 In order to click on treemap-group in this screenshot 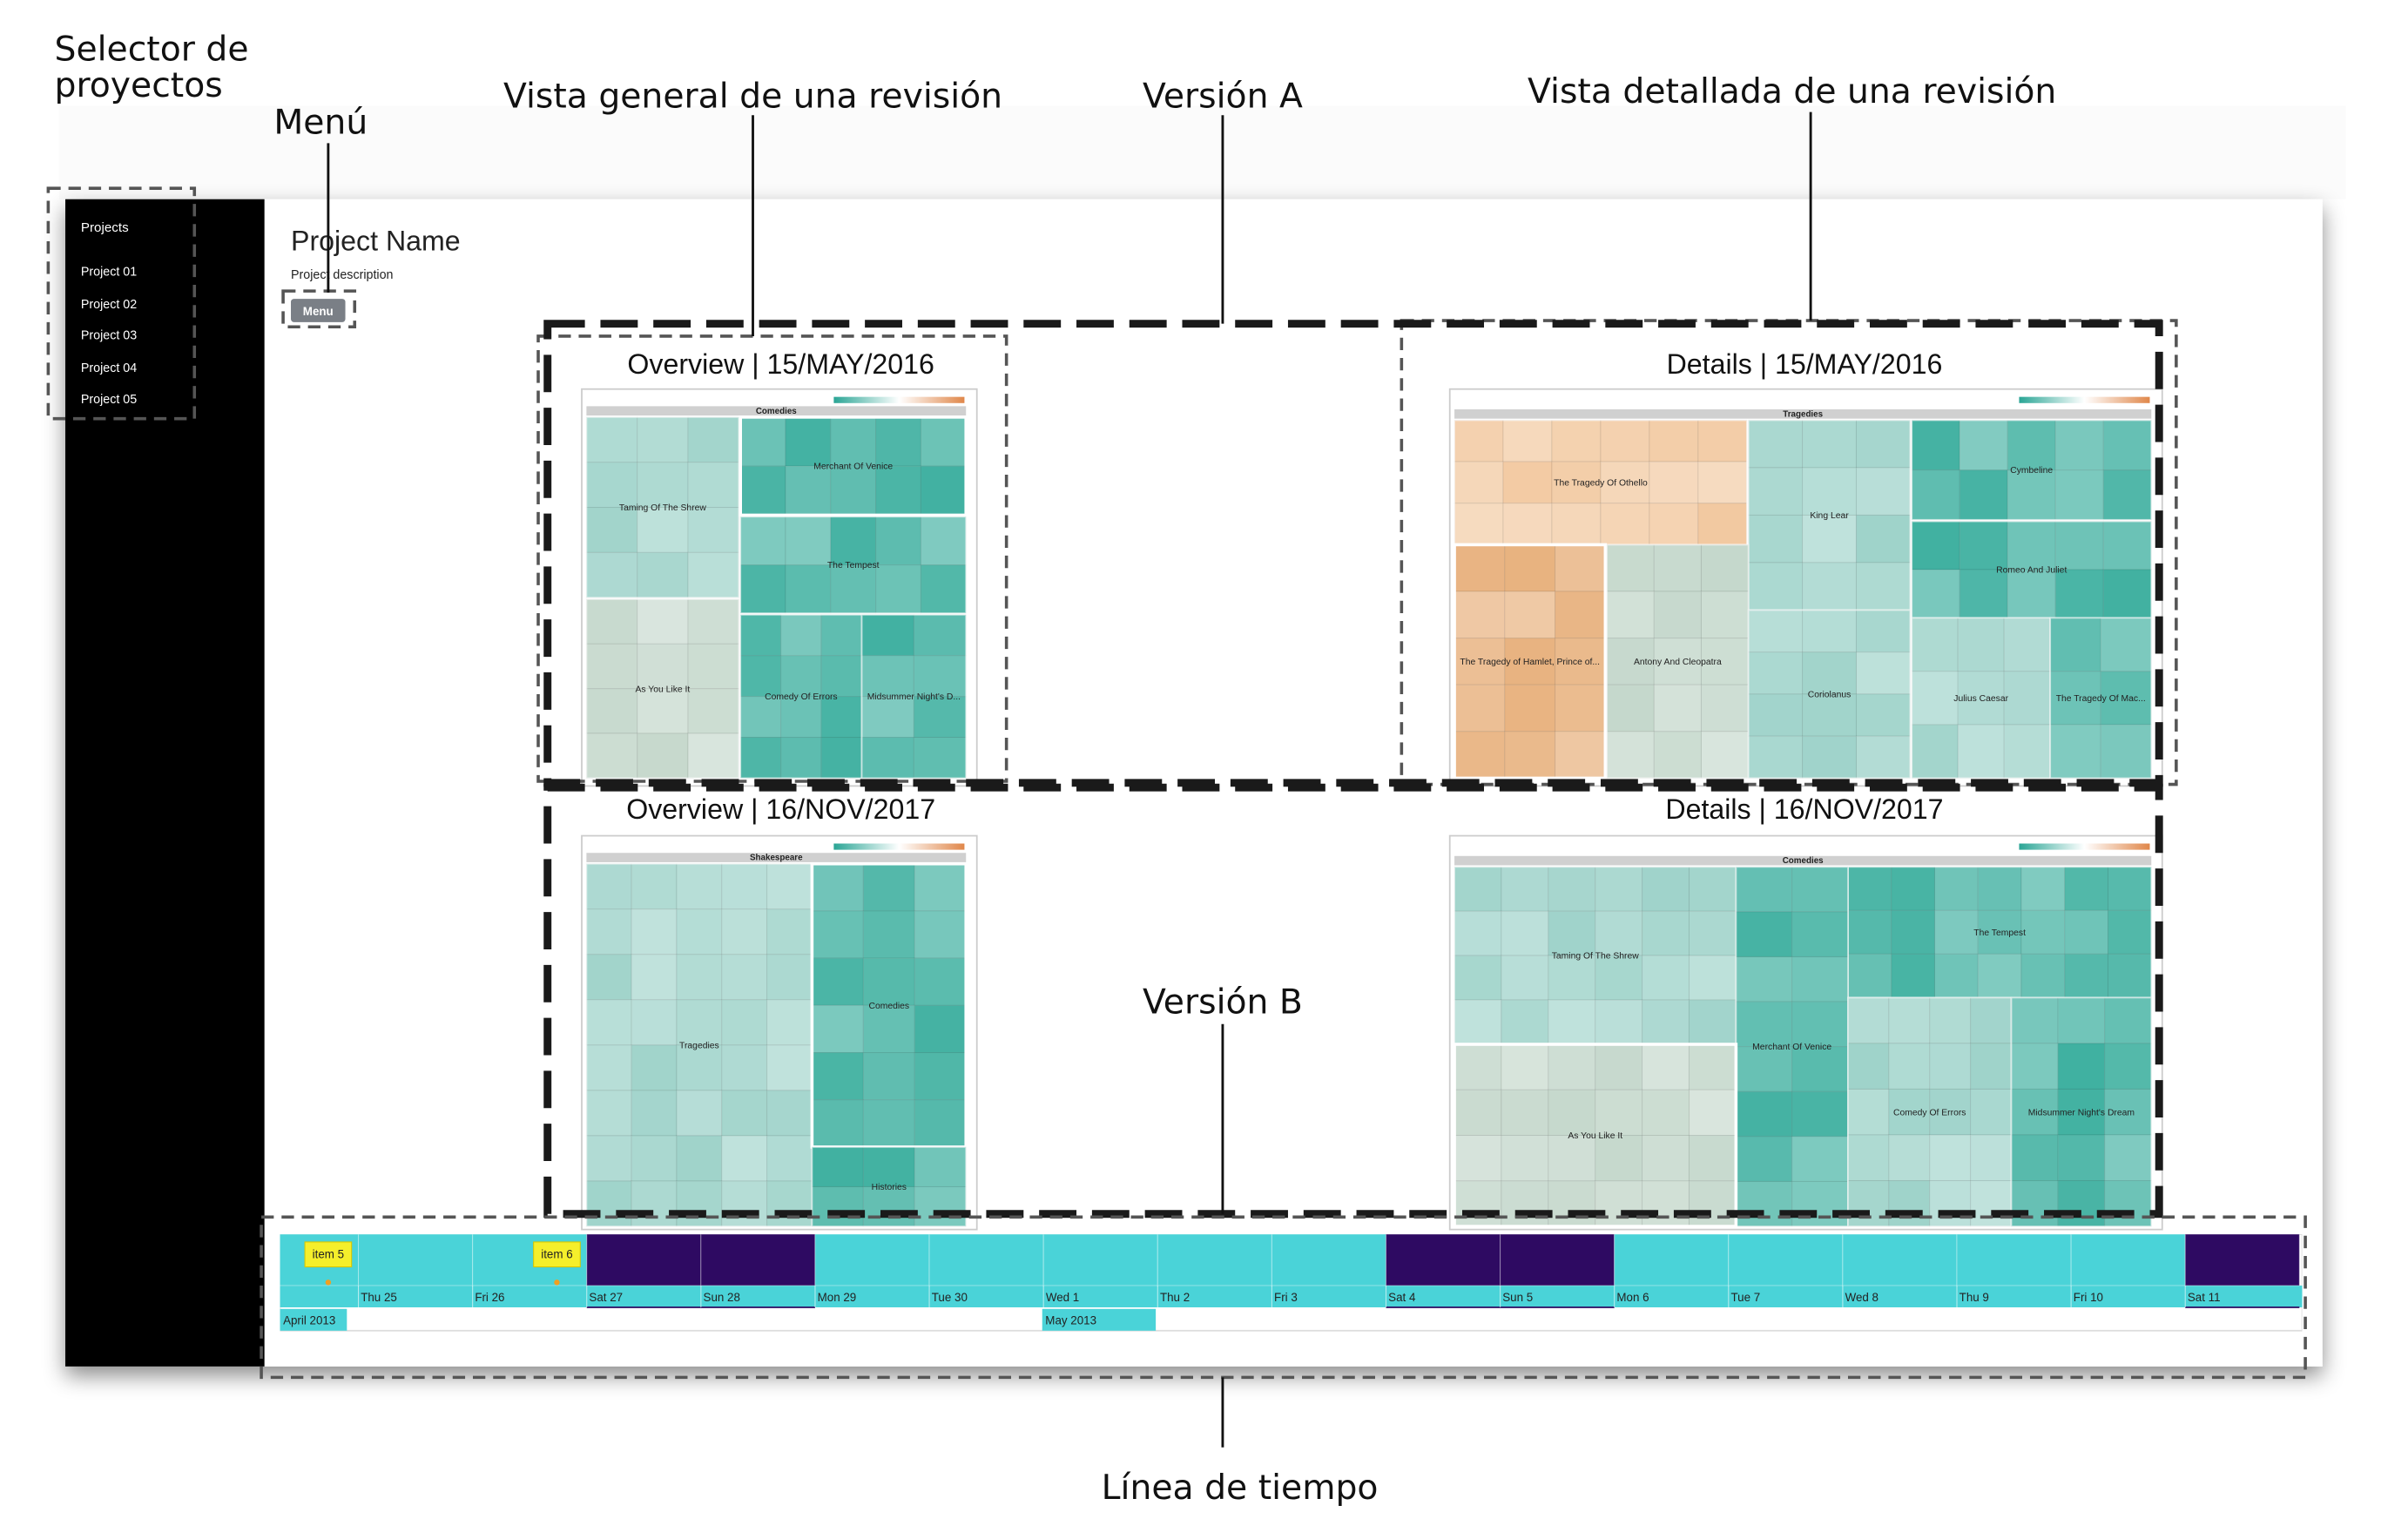, I will do `click(889, 1186)`.